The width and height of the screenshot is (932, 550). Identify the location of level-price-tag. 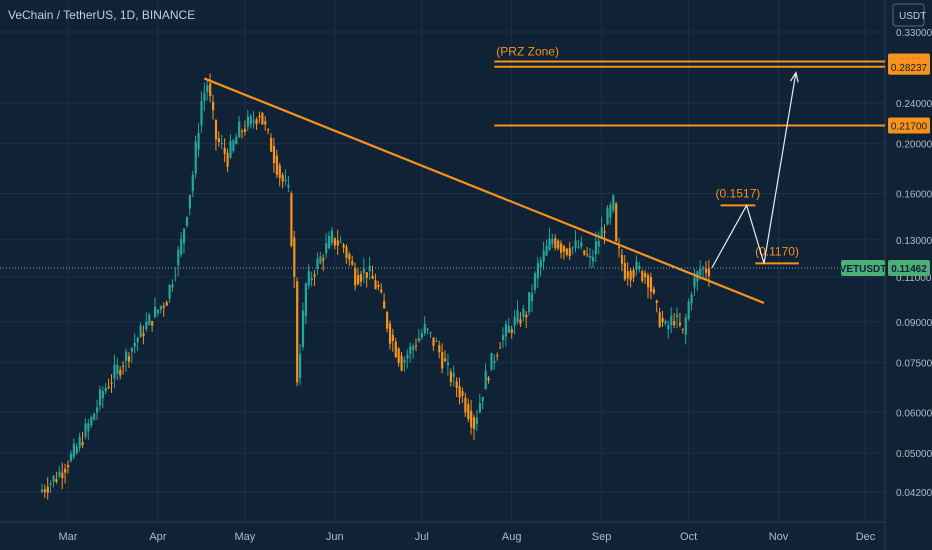
(909, 125).